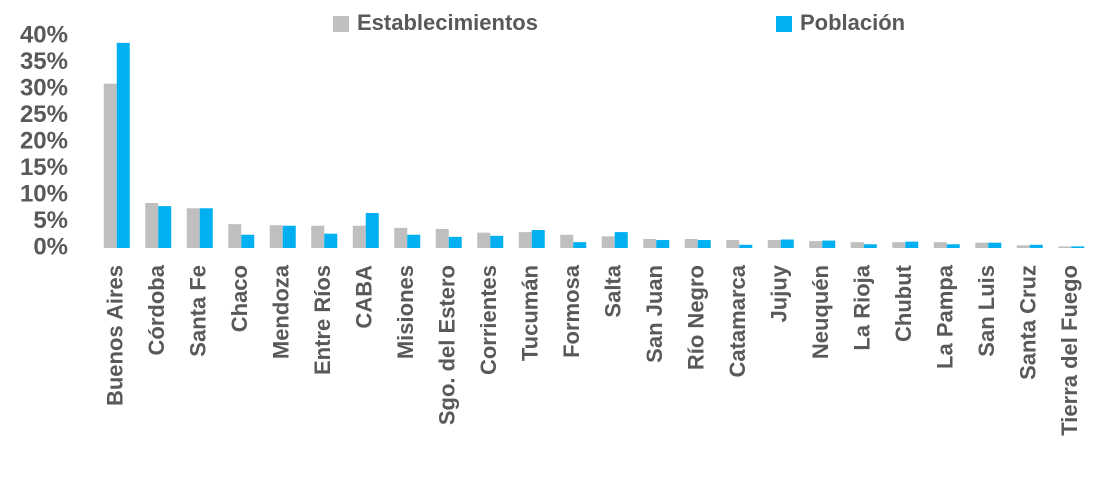 The image size is (1095, 483). I want to click on x-tick-label: Santa Cruz, so click(1028, 322).